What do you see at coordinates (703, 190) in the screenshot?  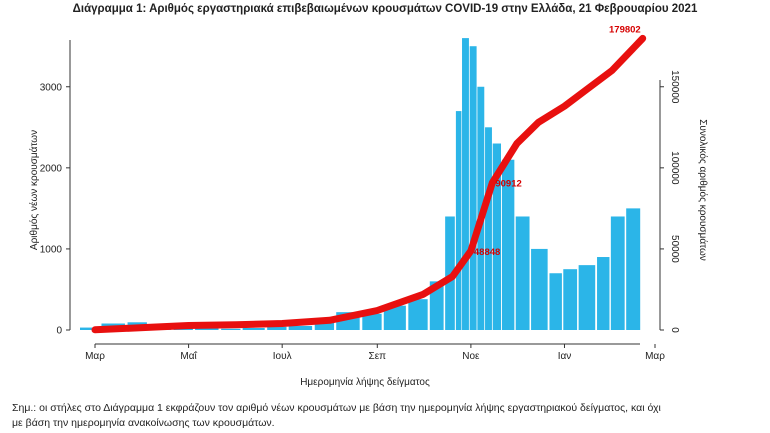 I see `y2-axis-label: Συνολικός αριθμός κρουσμάτων` at bounding box center [703, 190].